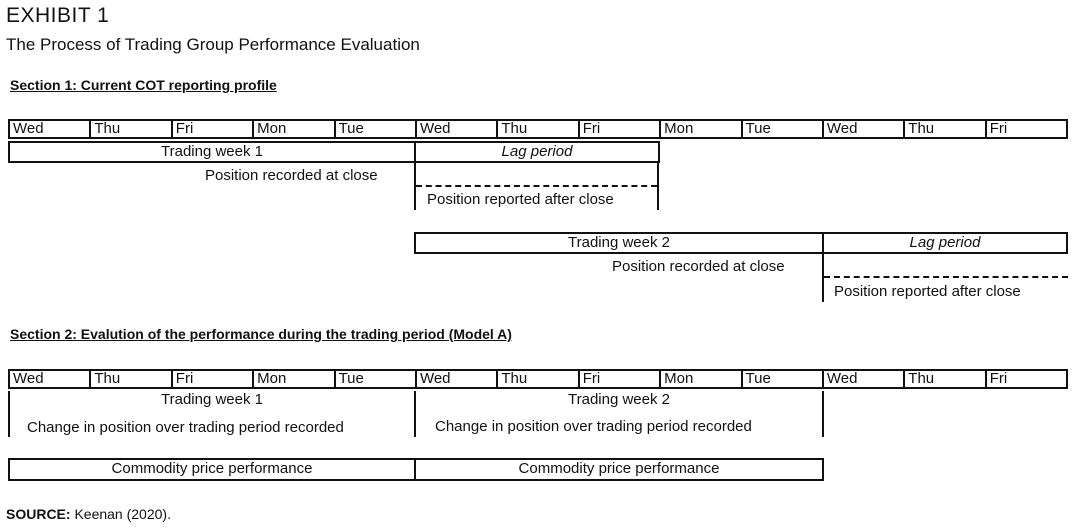 The width and height of the screenshot is (1080, 529). What do you see at coordinates (698, 266) in the screenshot?
I see `section1-recorded2: Position recorded at close` at bounding box center [698, 266].